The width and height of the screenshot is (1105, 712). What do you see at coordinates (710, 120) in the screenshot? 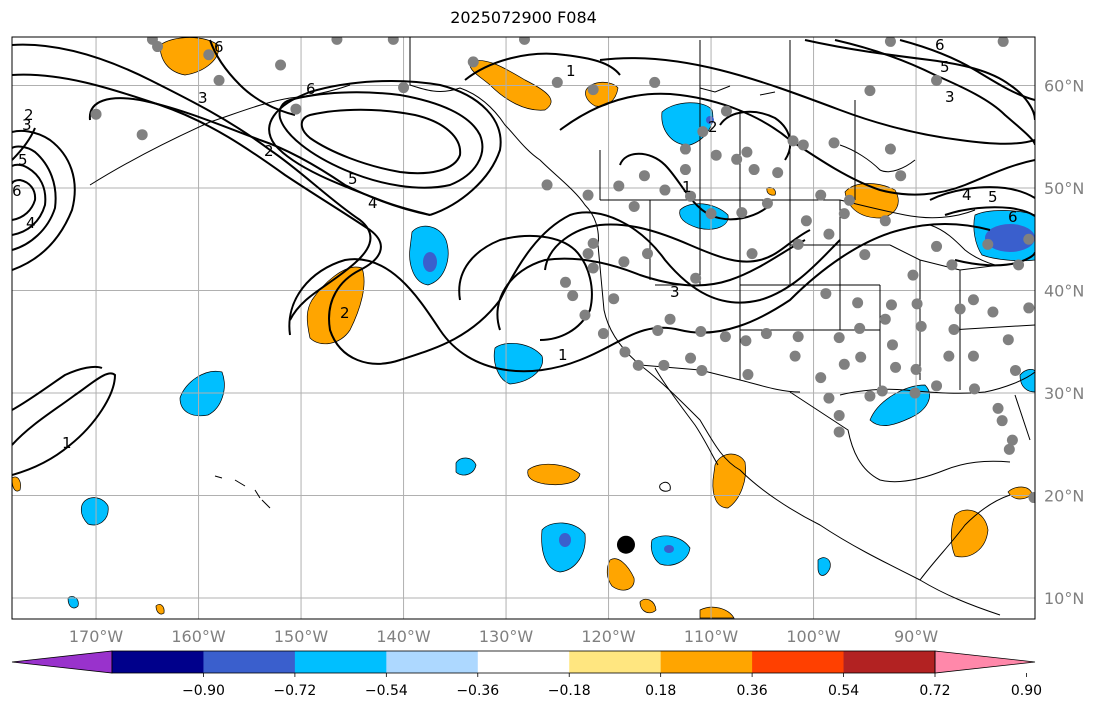
I see `anomaly-core` at bounding box center [710, 120].